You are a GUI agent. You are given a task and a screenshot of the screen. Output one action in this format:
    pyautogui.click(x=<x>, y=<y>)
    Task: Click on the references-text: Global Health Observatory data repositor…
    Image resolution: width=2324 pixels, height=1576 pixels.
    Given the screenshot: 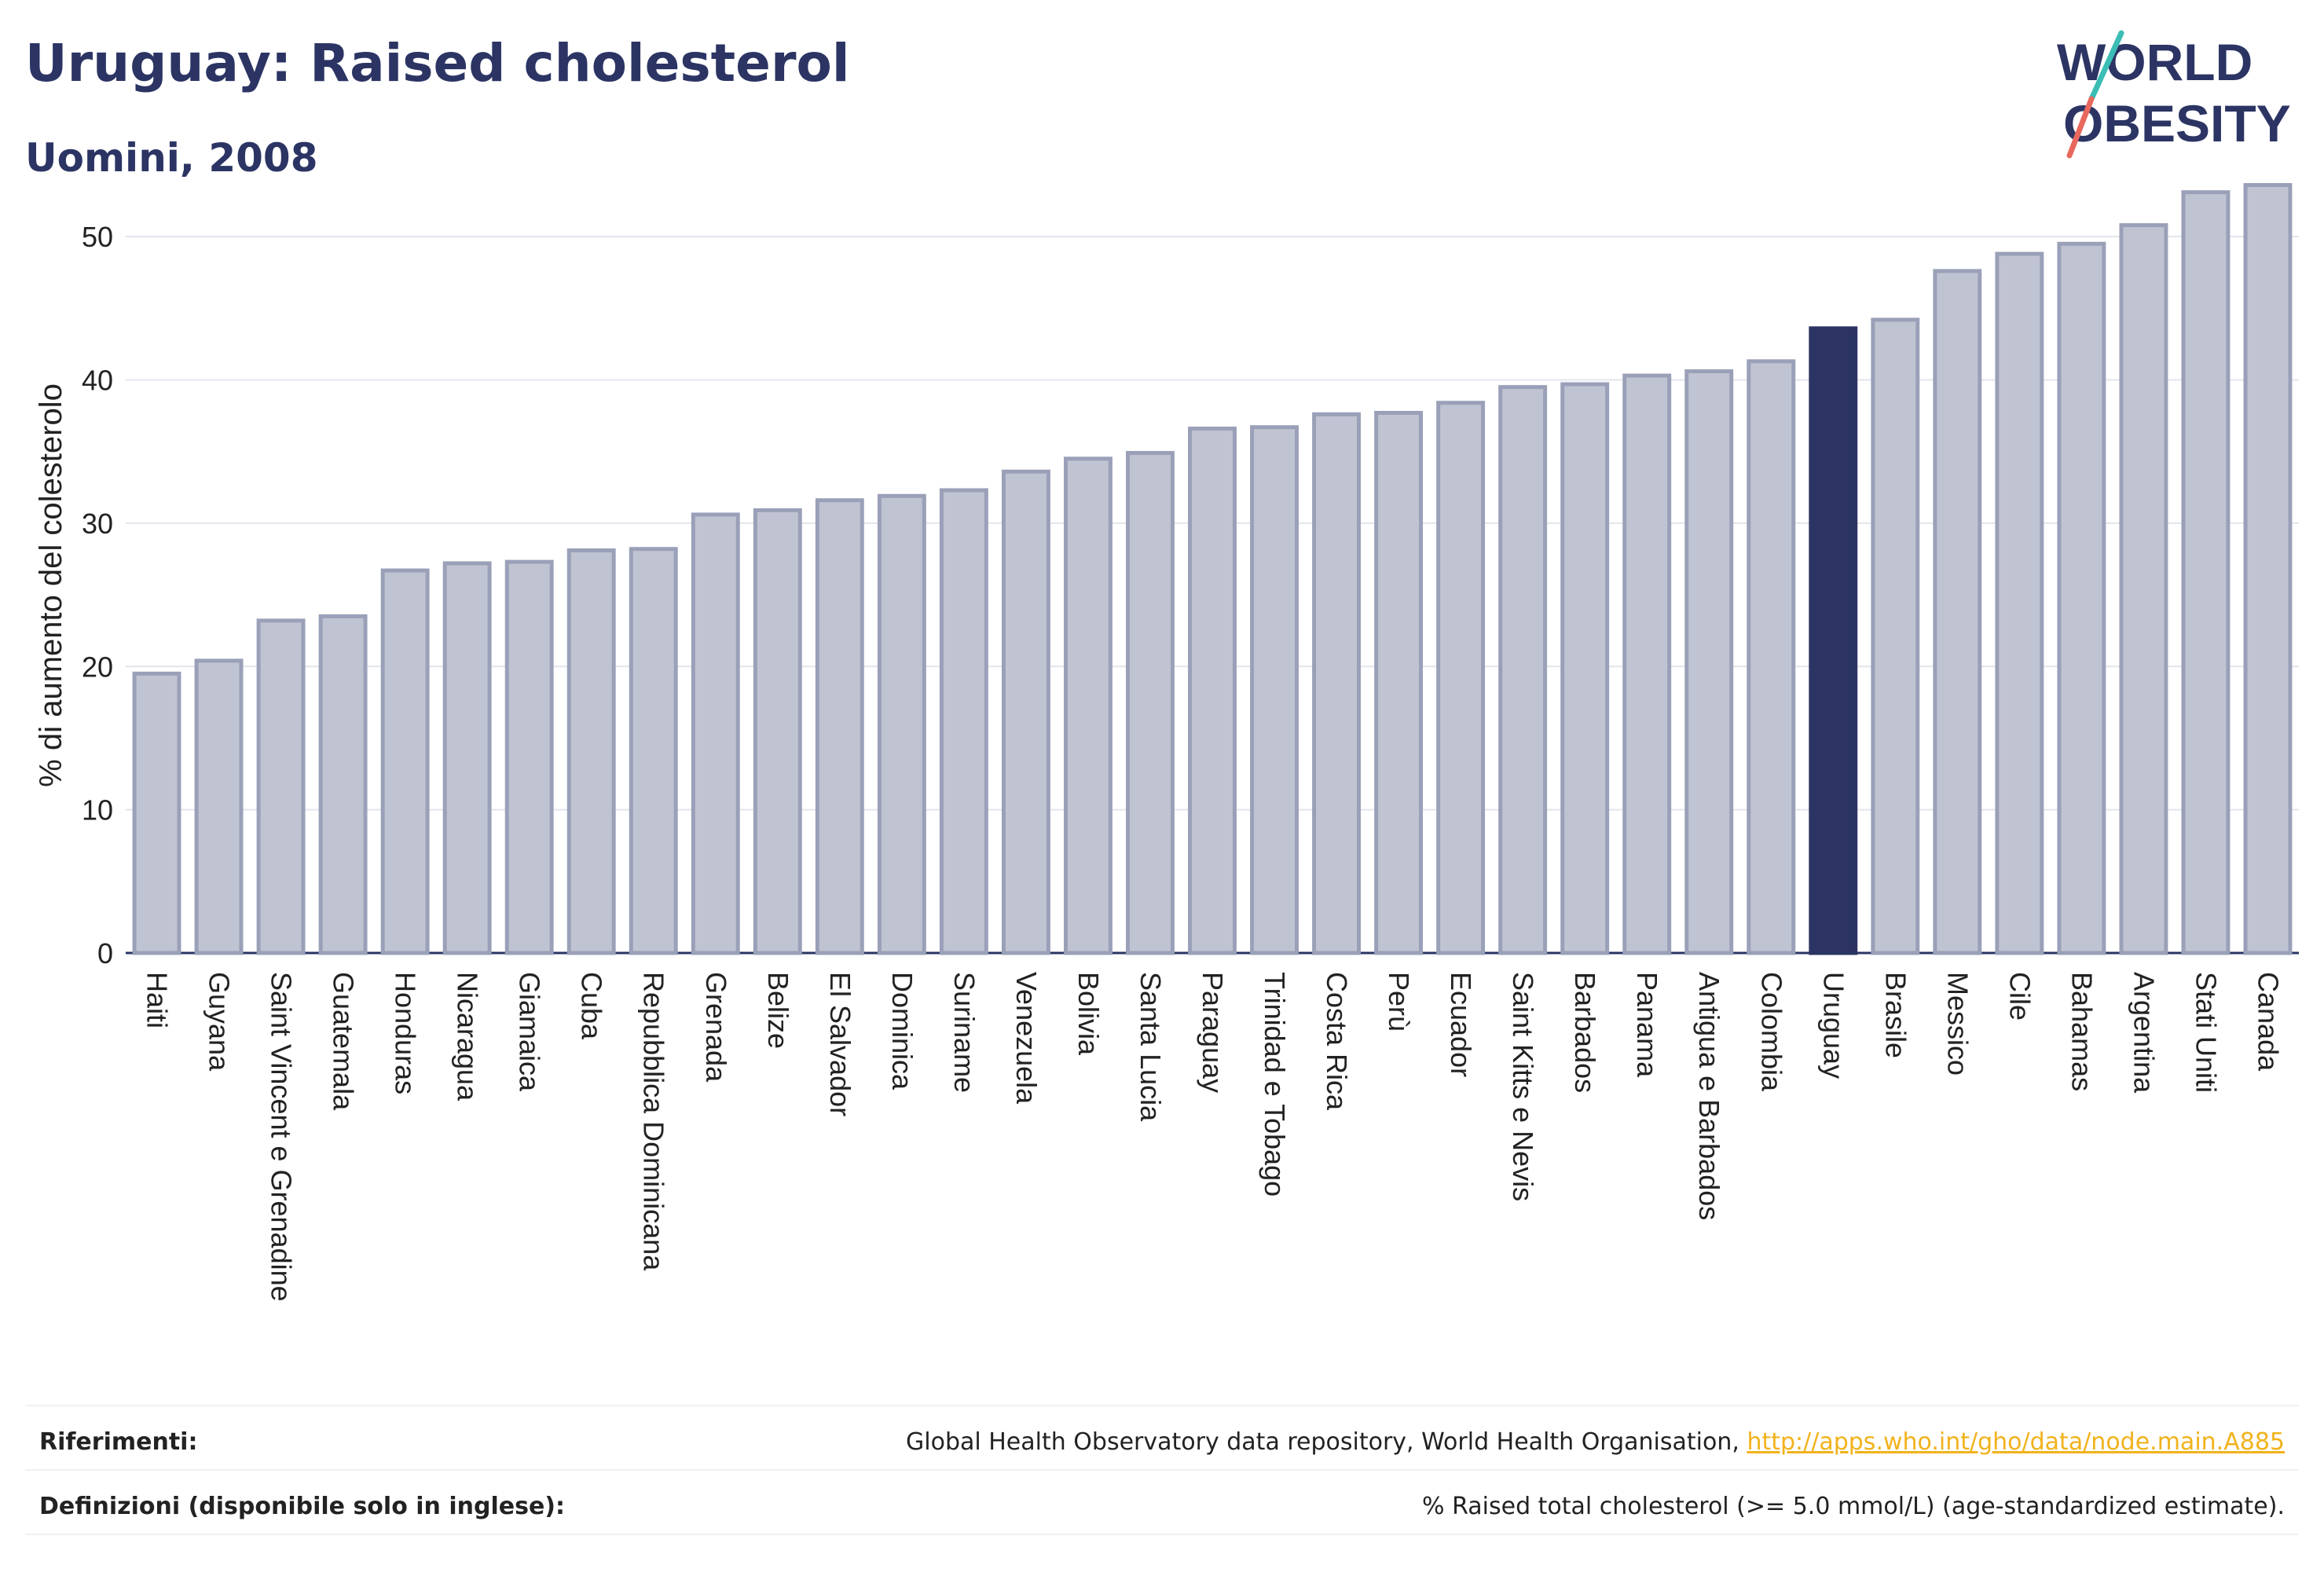 What is the action you would take?
    pyautogui.click(x=1326, y=1442)
    